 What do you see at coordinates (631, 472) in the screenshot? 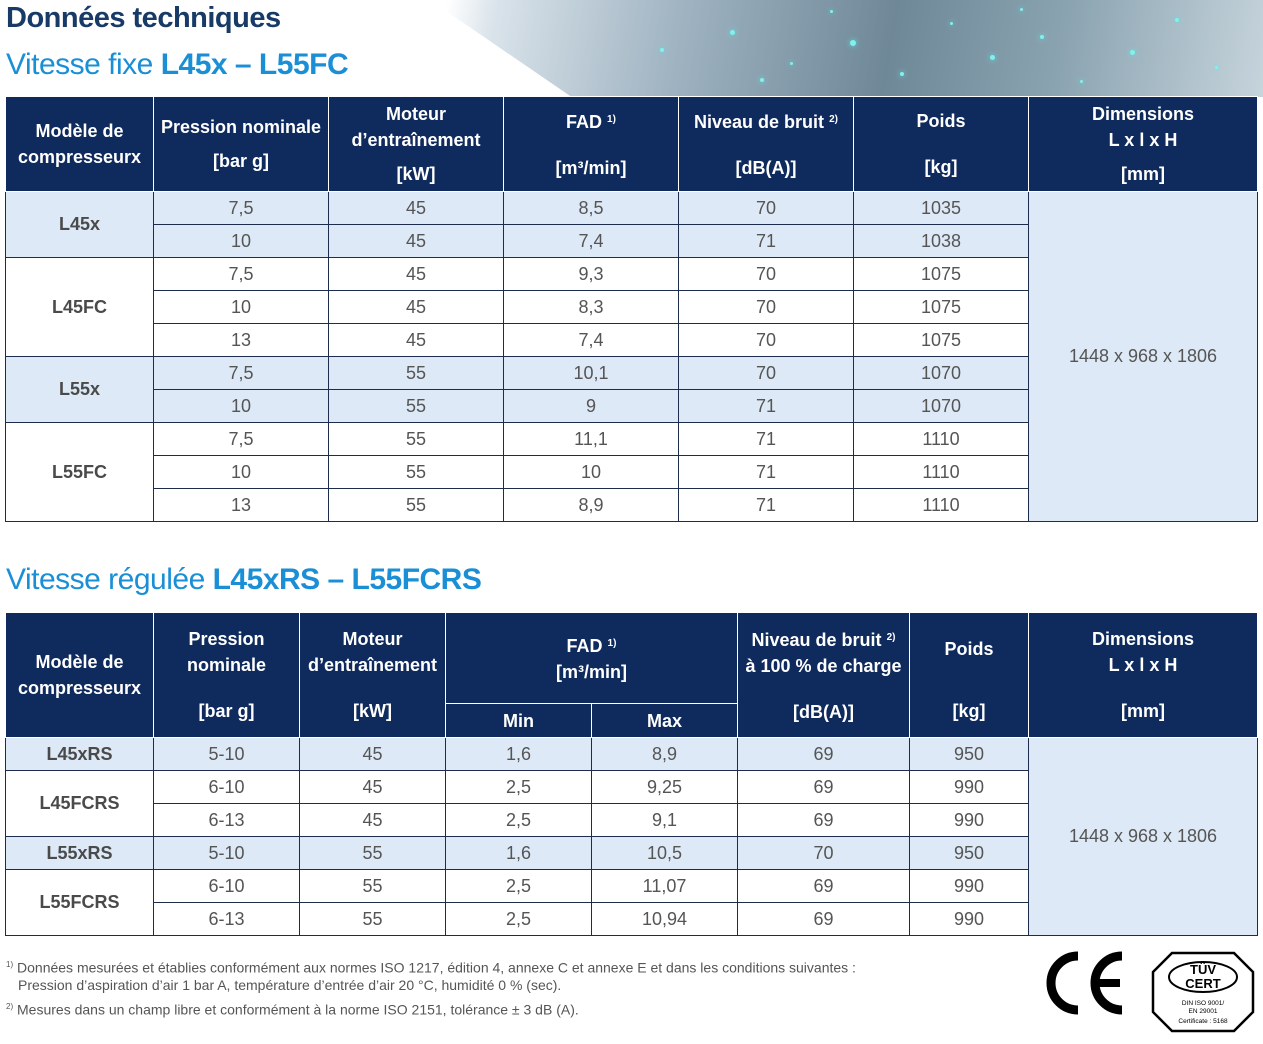
I see `table-row: L55FC 7,5 55 11,1 71 1110` at bounding box center [631, 472].